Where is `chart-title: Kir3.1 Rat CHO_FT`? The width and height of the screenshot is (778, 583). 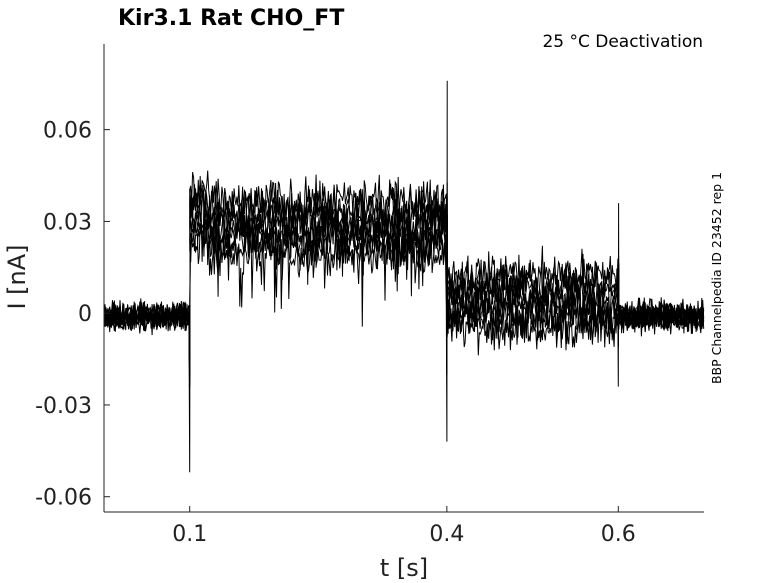 chart-title: Kir3.1 Rat CHO_FT is located at coordinates (231, 18).